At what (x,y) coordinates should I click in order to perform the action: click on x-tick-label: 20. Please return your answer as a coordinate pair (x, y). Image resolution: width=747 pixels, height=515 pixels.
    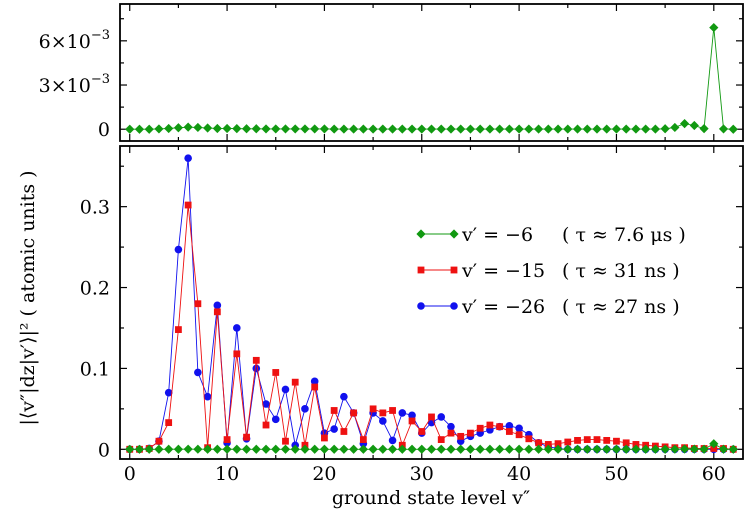
    Looking at the image, I should click on (324, 474).